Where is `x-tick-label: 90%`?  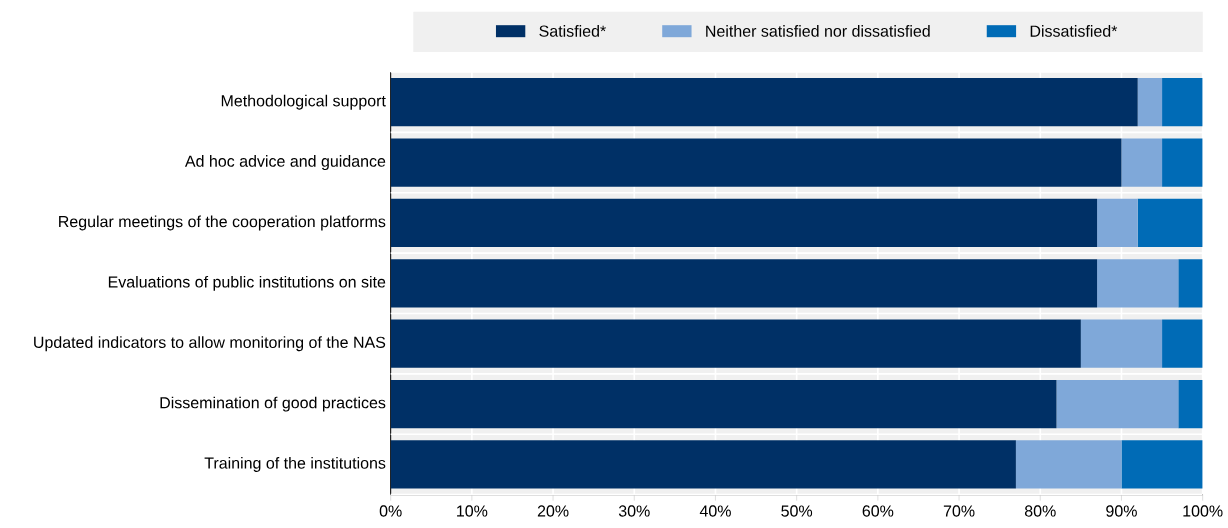 x-tick-label: 90% is located at coordinates (1121, 511).